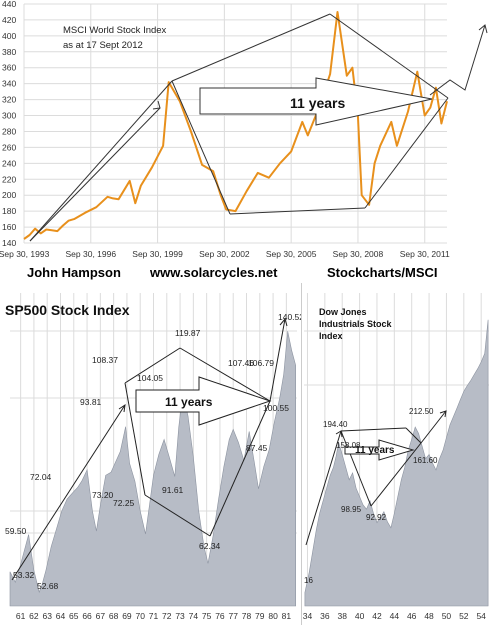  Describe the element at coordinates (188, 333) in the screenshot. I see `sp500-value-label: 119.87` at that location.